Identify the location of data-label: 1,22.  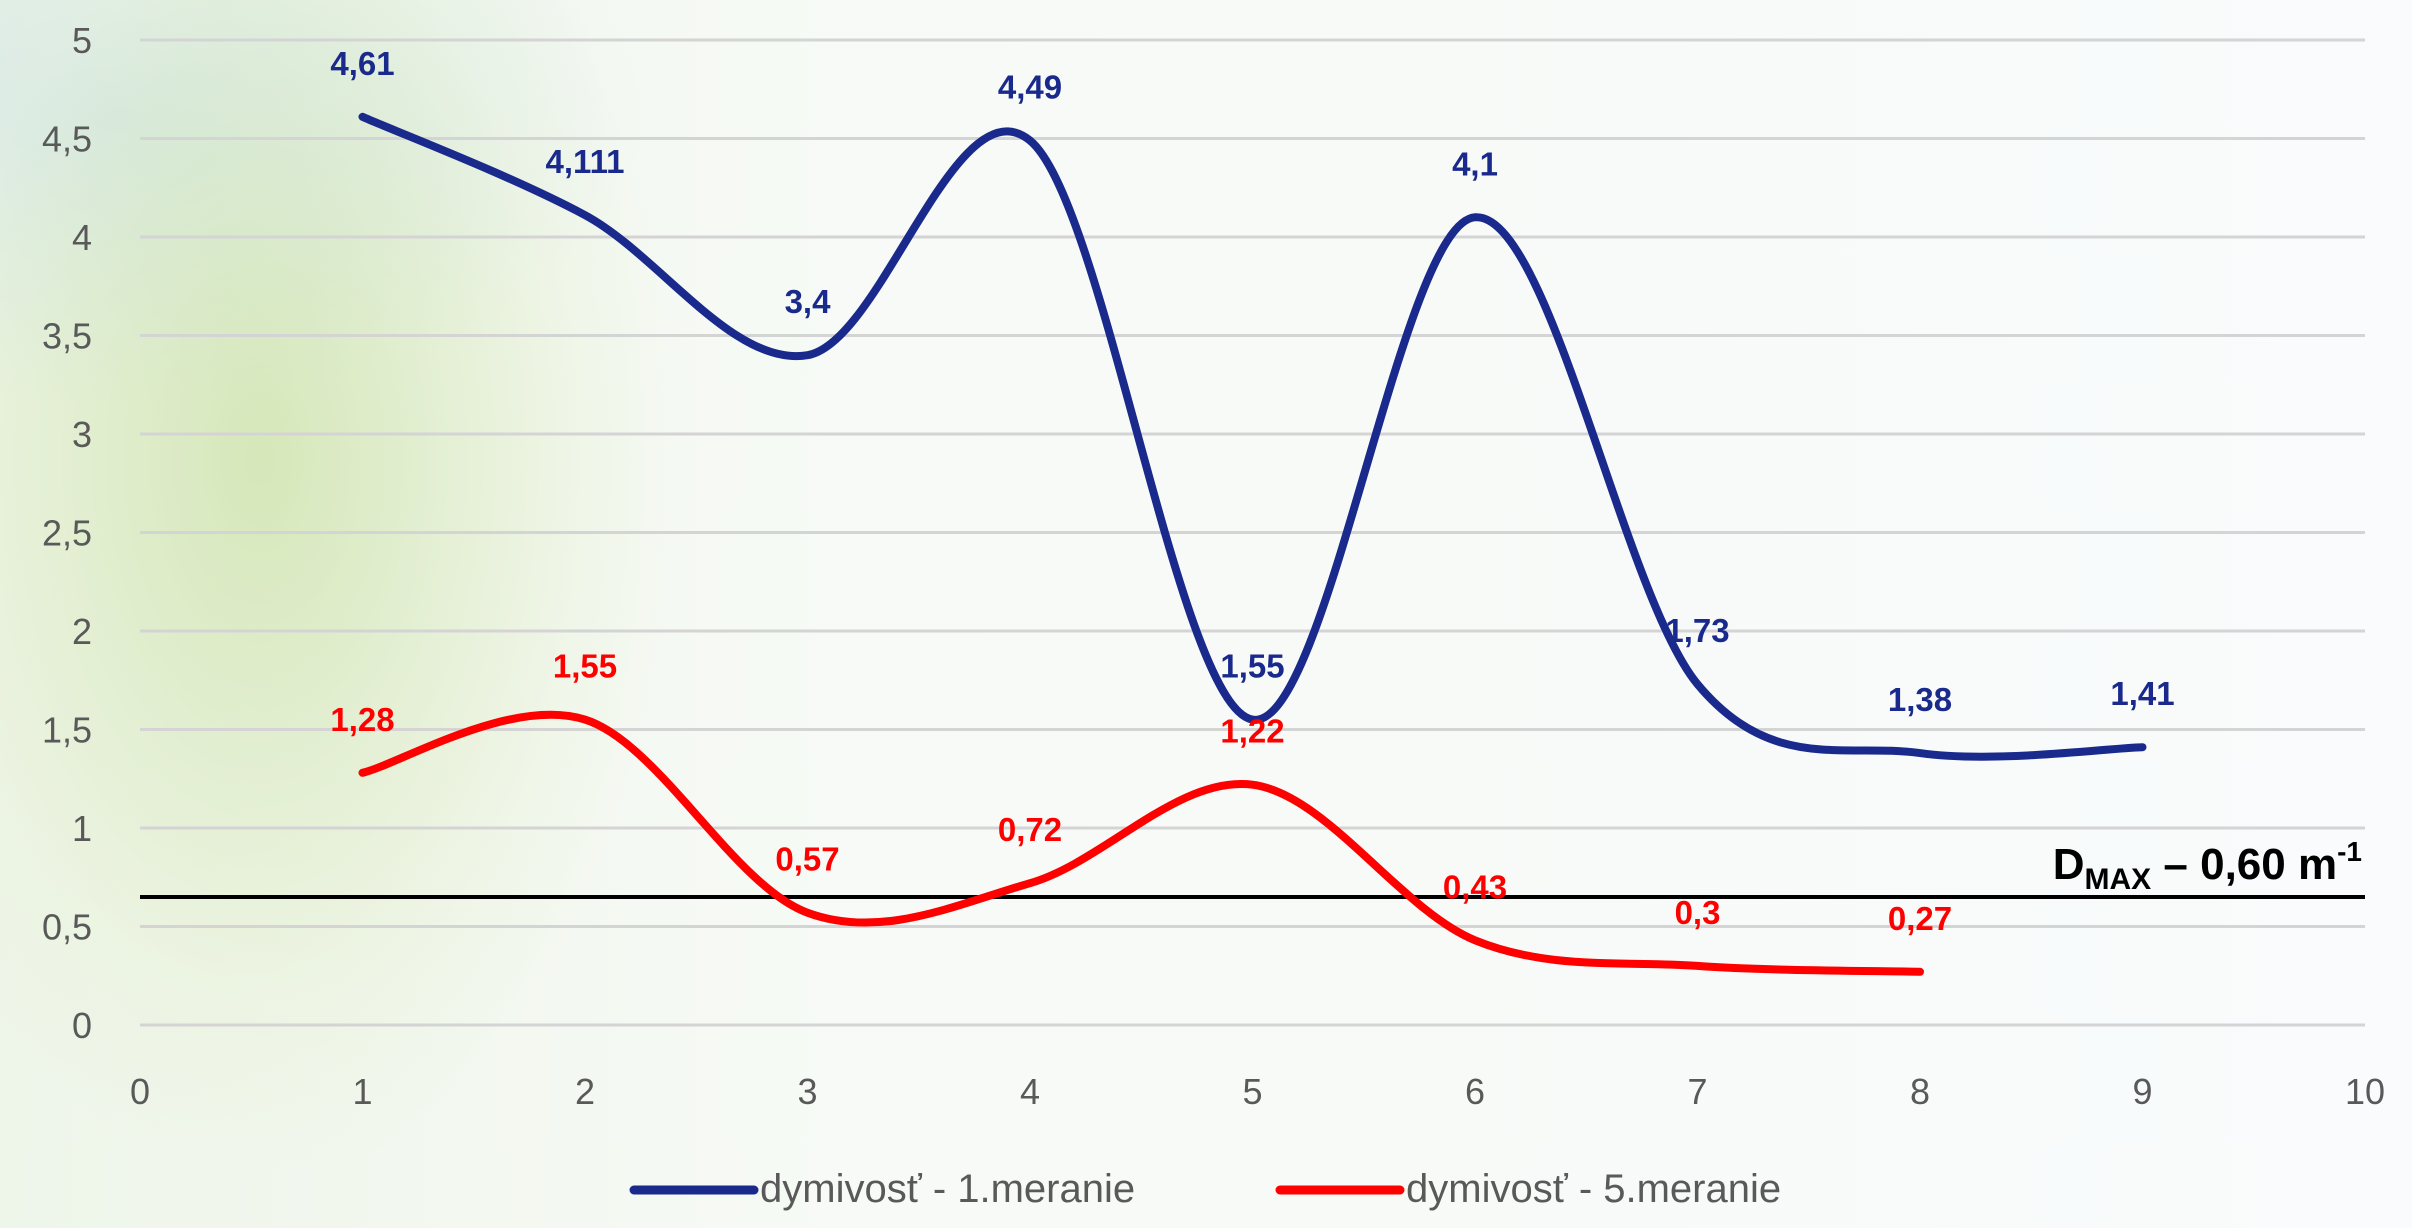
(1252, 731).